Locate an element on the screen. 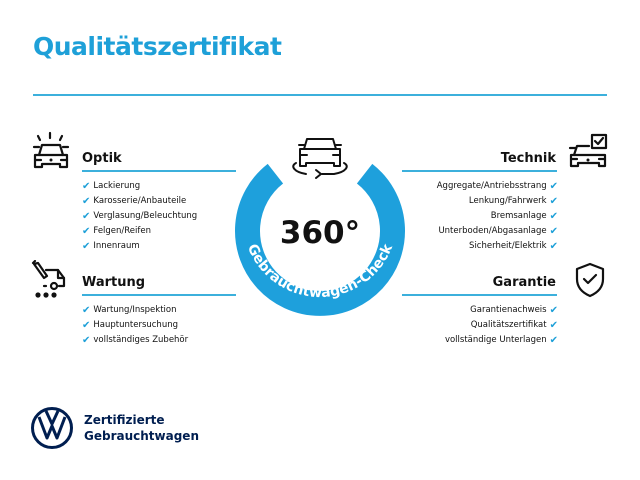 Image resolution: width=640 pixels, height=480 pixels. item-label: Qualitätszertifikat is located at coordinates (508, 325).